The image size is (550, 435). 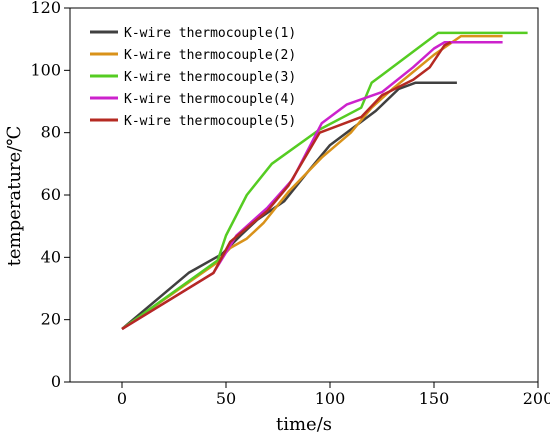 What do you see at coordinates (122, 398) in the screenshot?
I see `x-tick-label-0: 0` at bounding box center [122, 398].